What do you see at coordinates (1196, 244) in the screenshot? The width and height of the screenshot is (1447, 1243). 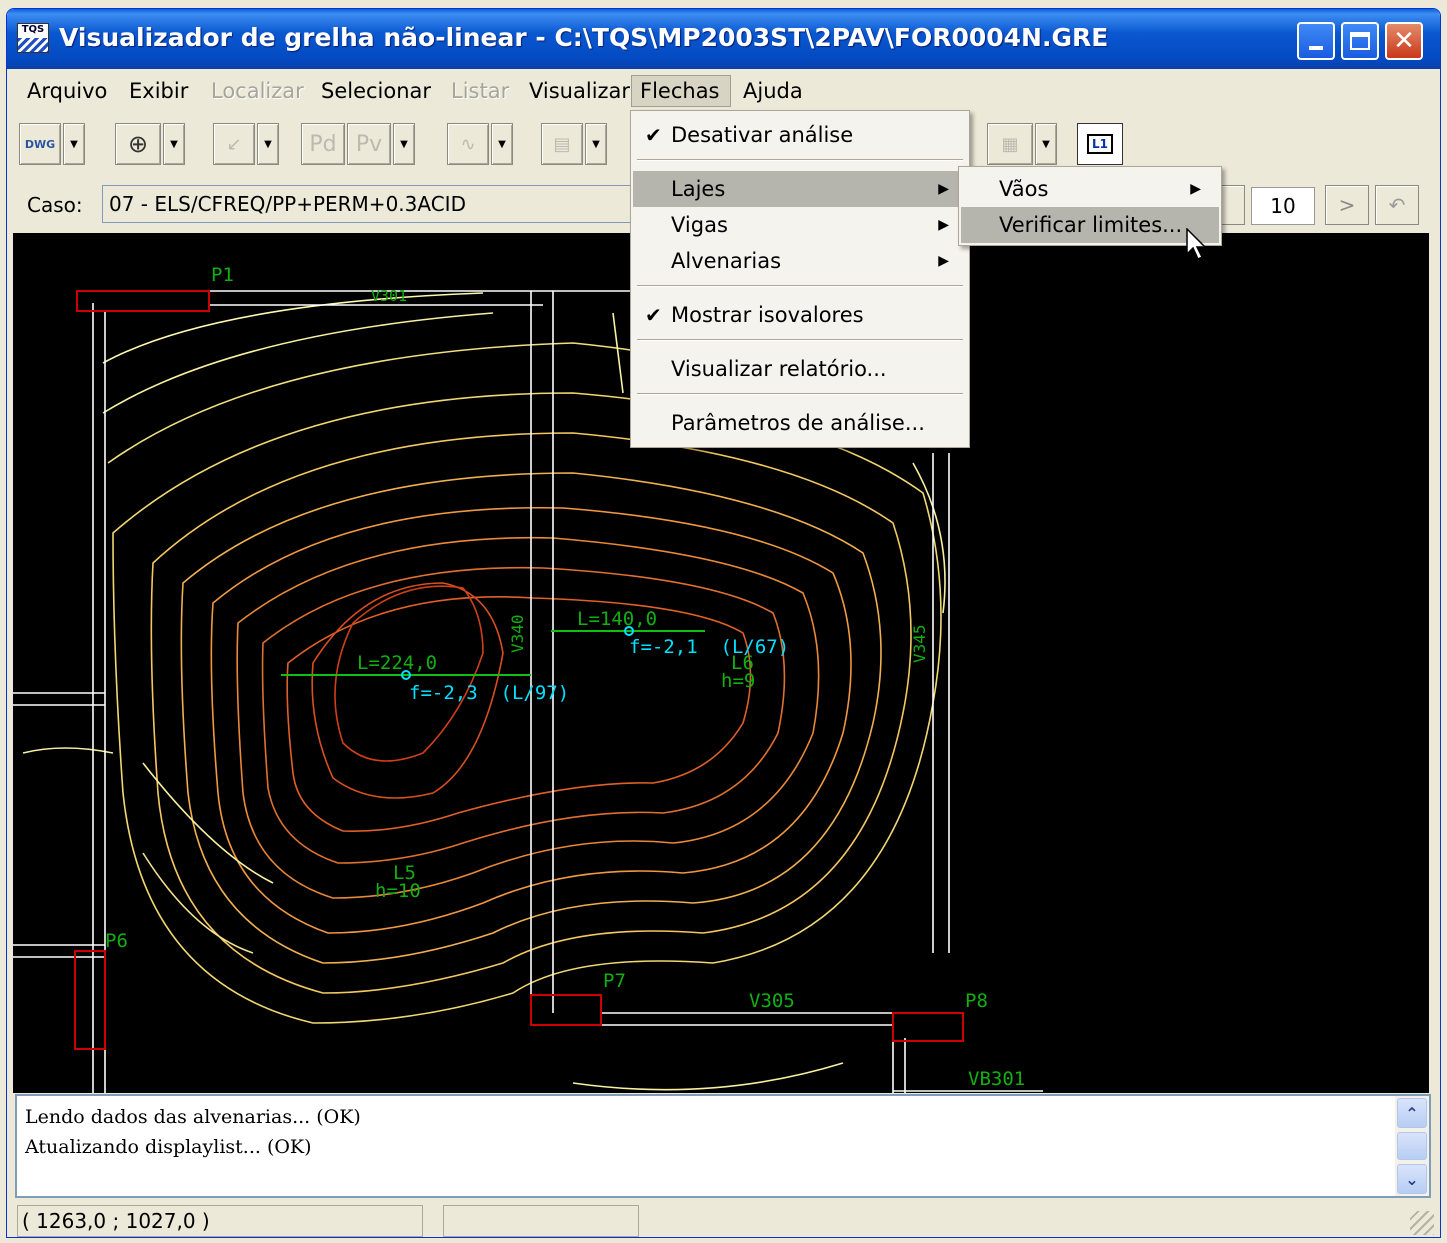 I see `mouse-cursor-icon` at bounding box center [1196, 244].